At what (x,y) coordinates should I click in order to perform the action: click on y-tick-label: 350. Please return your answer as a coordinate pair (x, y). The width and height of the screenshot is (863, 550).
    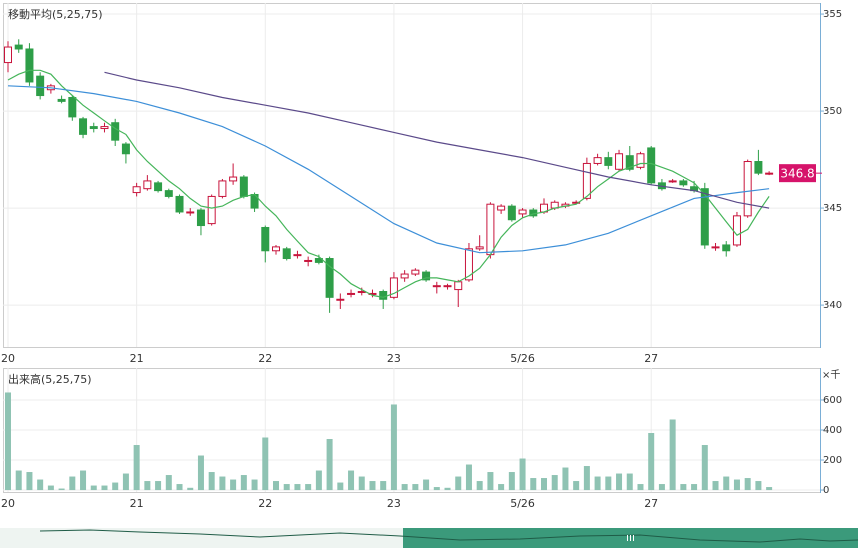
    Looking at the image, I should click on (832, 111).